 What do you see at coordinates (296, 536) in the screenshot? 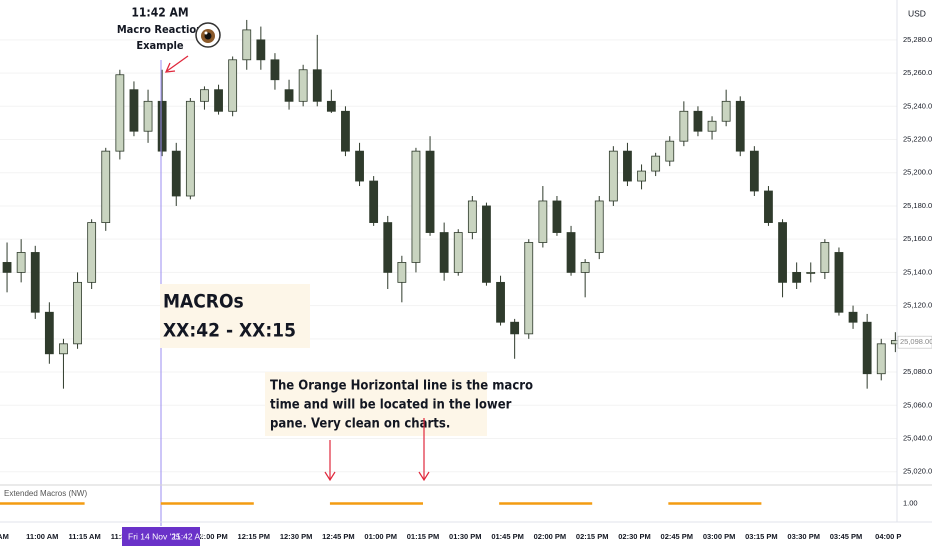
I see `x-tick-label: 12:30 PM` at bounding box center [296, 536].